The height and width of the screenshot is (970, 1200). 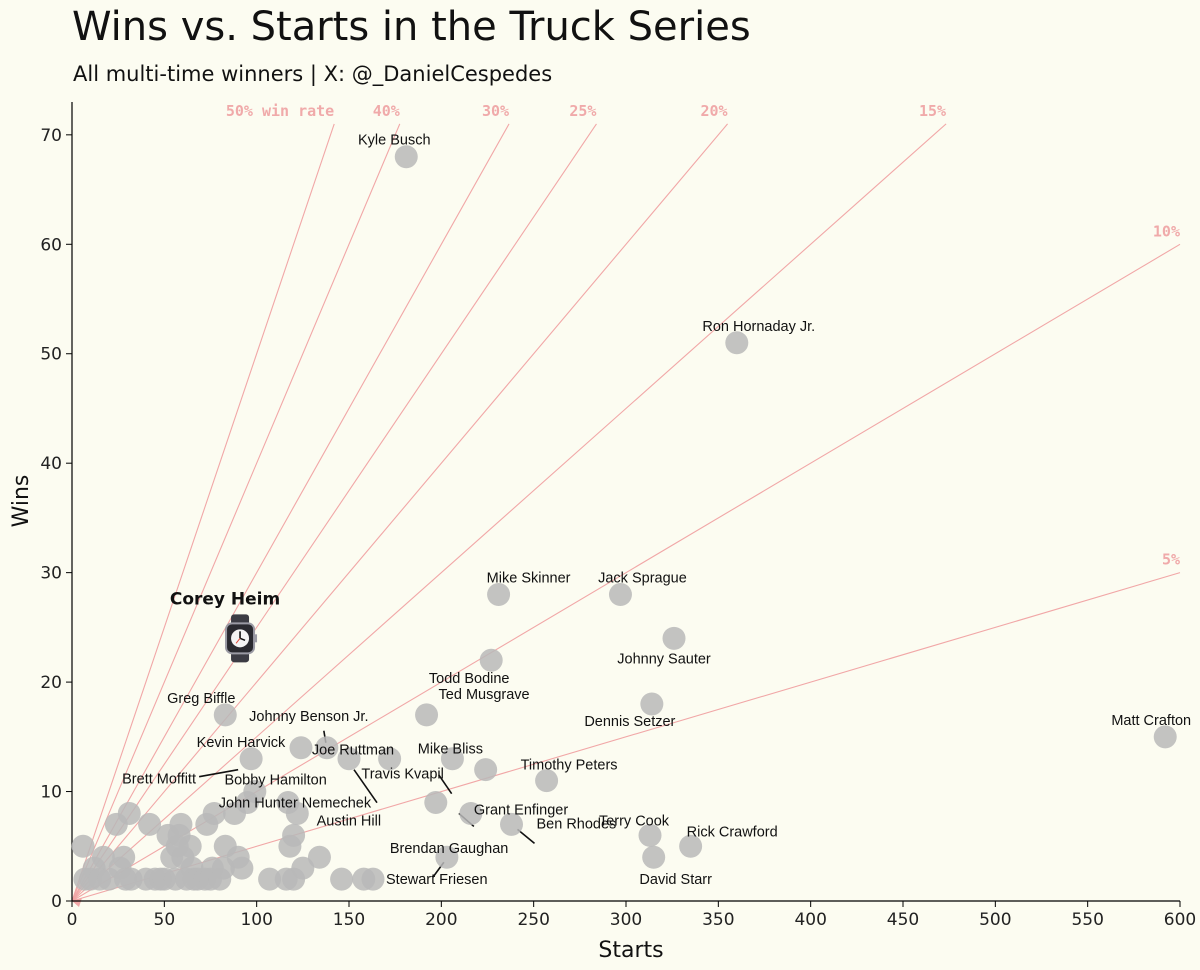 I want to click on point-label-brendan-gaughan: Brendan Gaughan, so click(x=449, y=849).